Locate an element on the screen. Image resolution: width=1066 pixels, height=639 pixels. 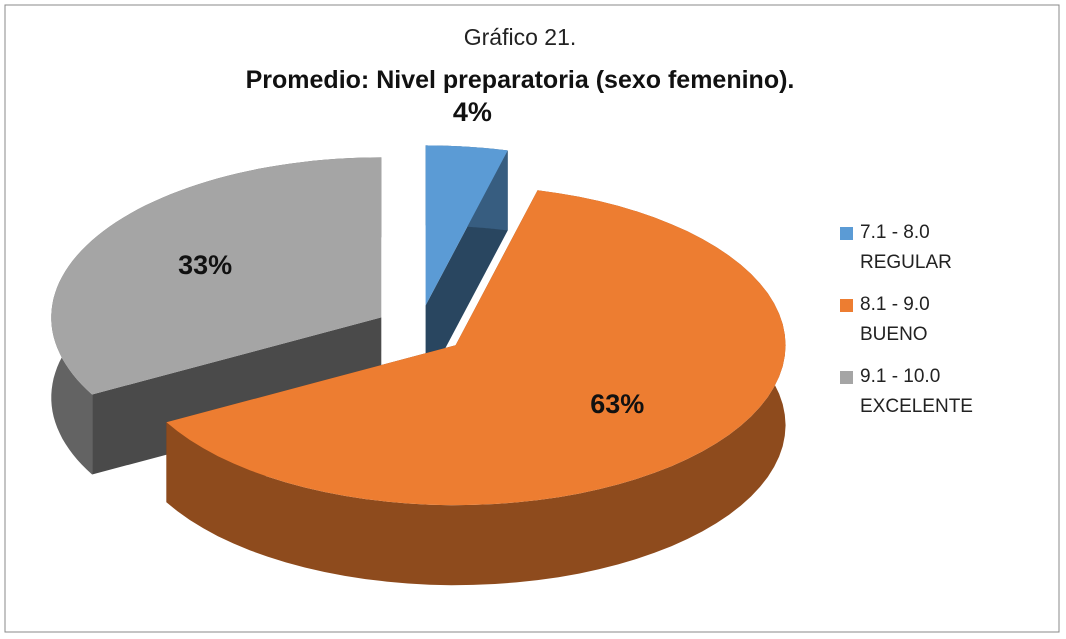
legend-label: 9.1 - 10.0 EXCELENTE is located at coordinates (916, 391).